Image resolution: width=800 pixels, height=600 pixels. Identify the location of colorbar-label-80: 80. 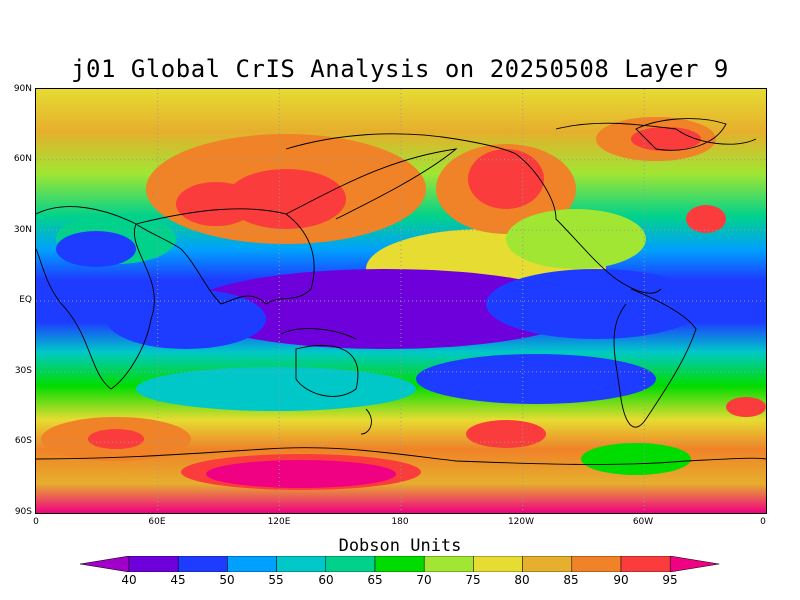
(522, 580).